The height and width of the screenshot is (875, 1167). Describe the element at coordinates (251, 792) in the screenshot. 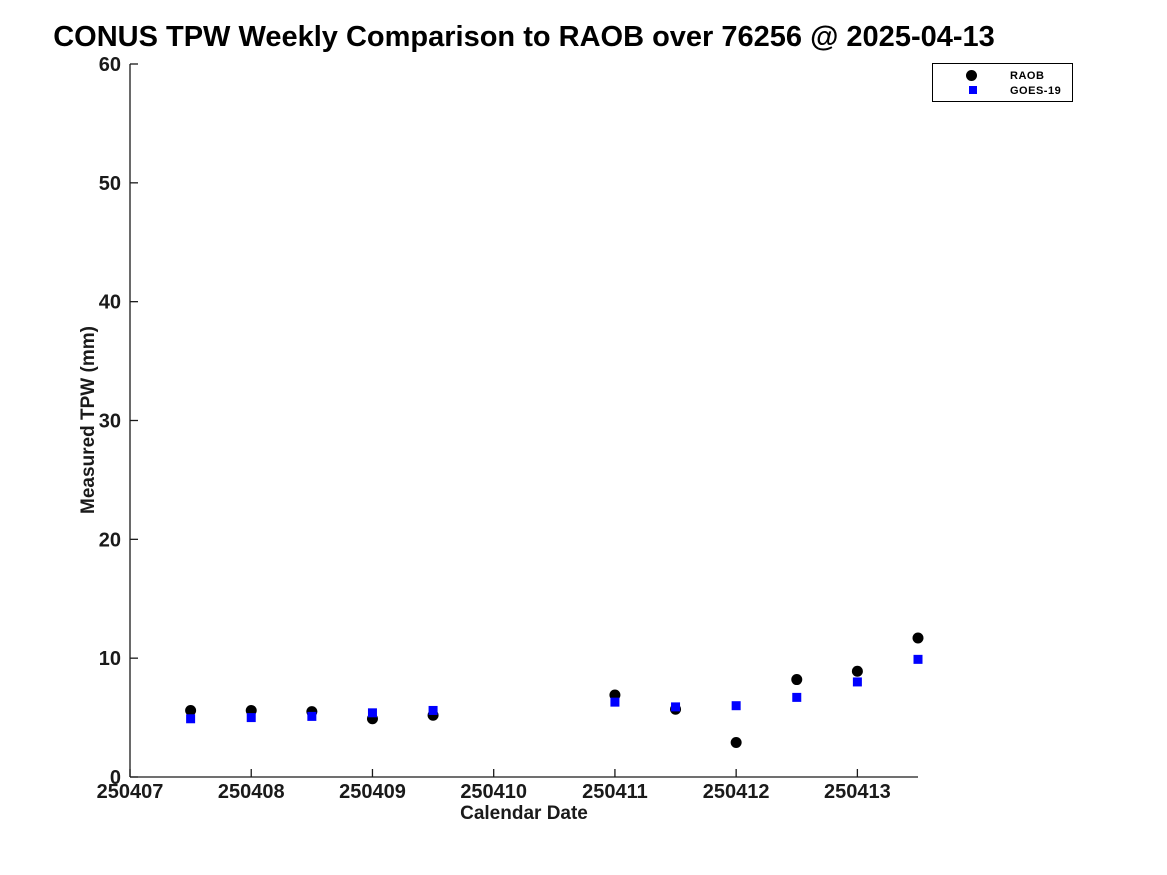

I see `x-tick-label: 250408` at that location.